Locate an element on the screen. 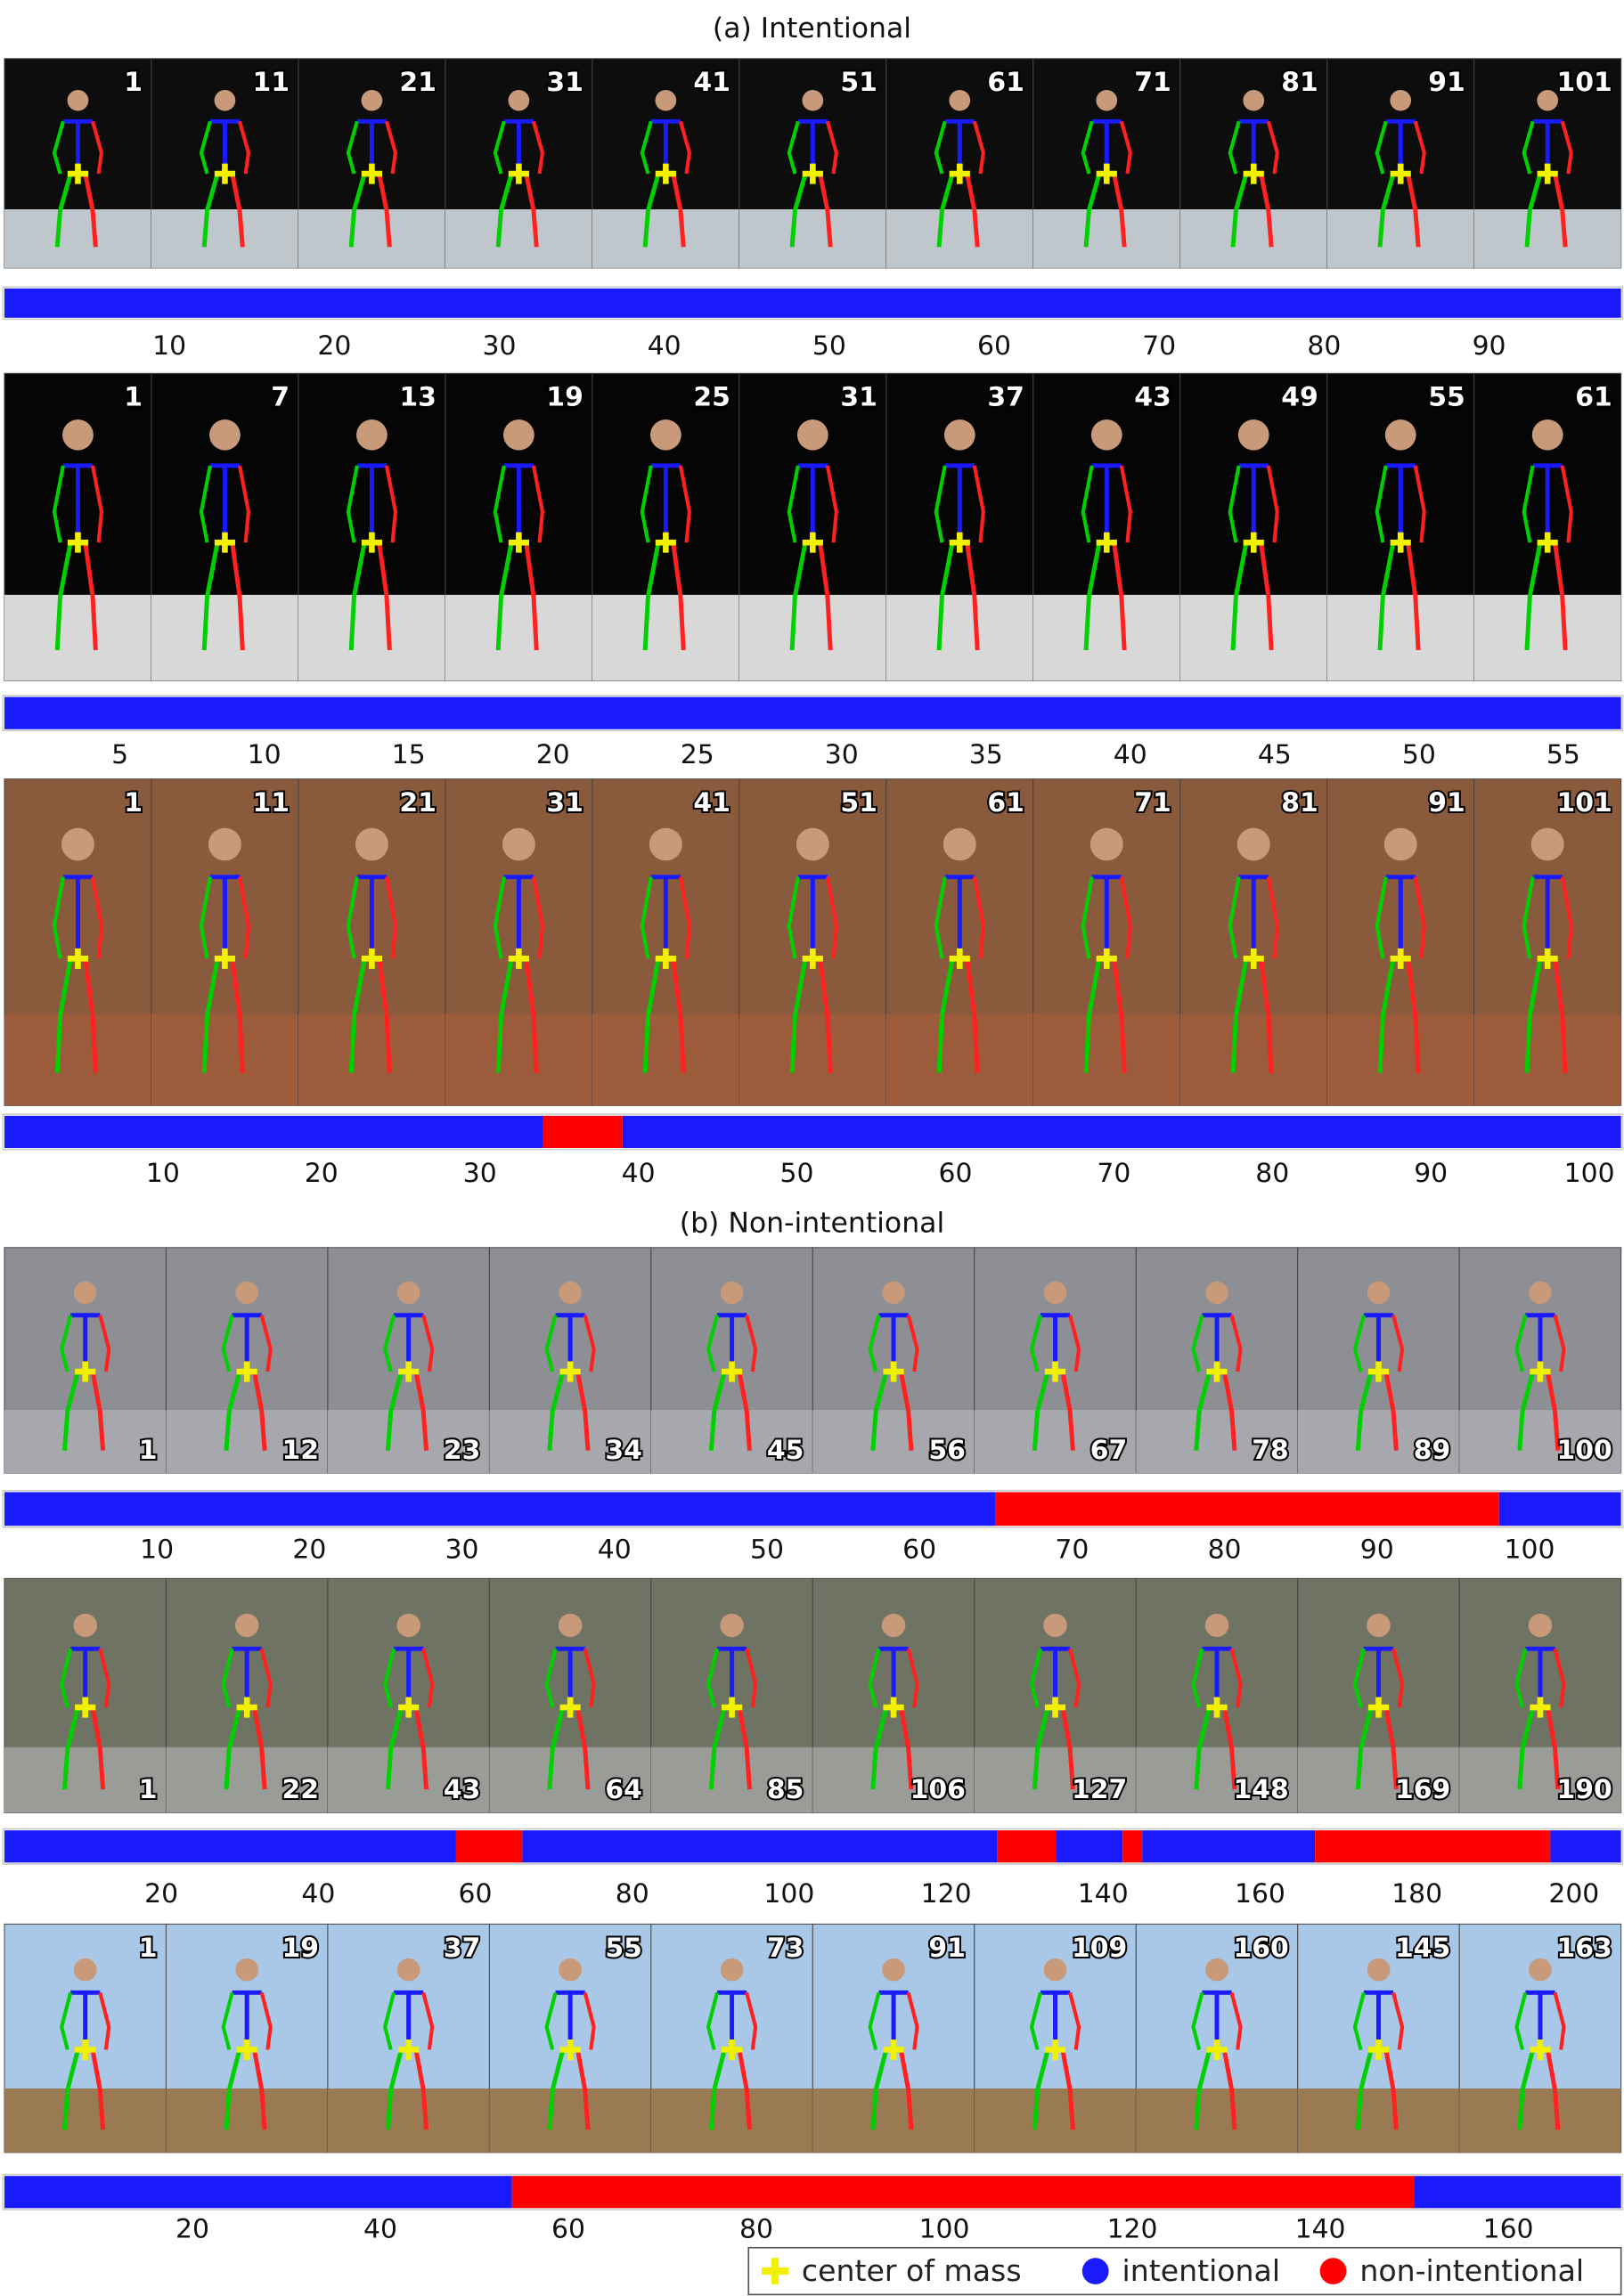 The image size is (1624, 2296). frame-number: 19 is located at coordinates (564, 397).